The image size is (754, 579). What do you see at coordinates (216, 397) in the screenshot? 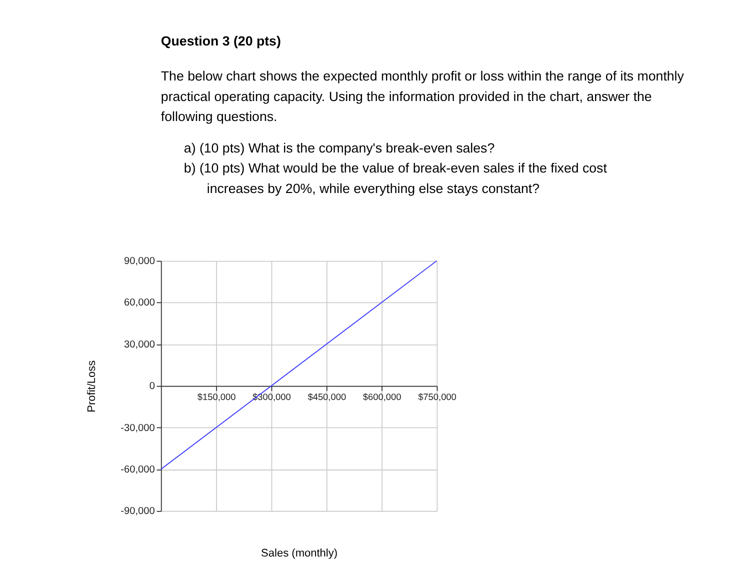
I see `x-tick-label: $150,000` at bounding box center [216, 397].